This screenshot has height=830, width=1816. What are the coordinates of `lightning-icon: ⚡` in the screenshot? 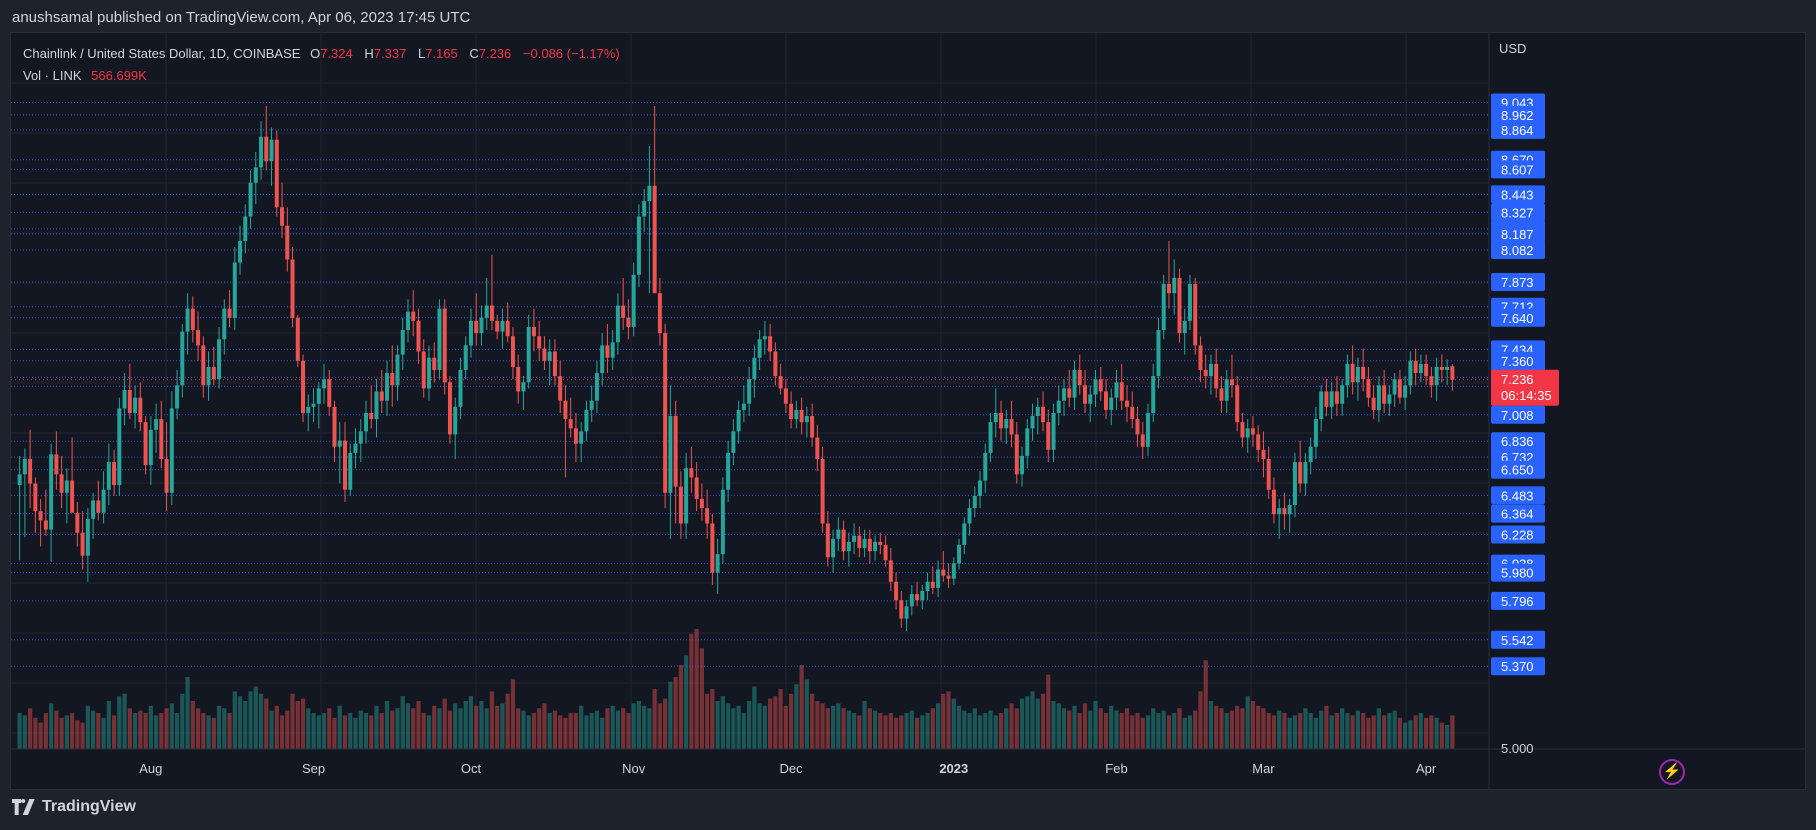 It's located at (1672, 772).